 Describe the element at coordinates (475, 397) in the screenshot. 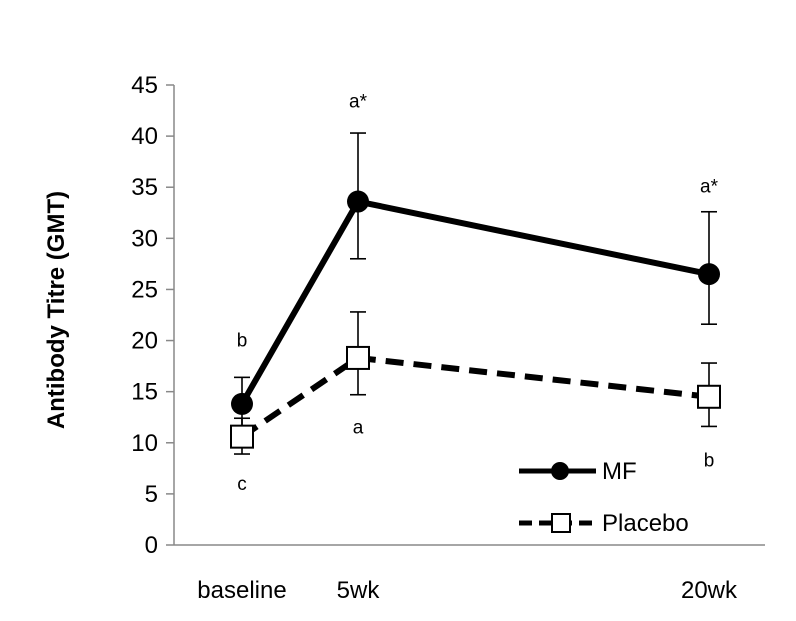

I see `series-line` at that location.